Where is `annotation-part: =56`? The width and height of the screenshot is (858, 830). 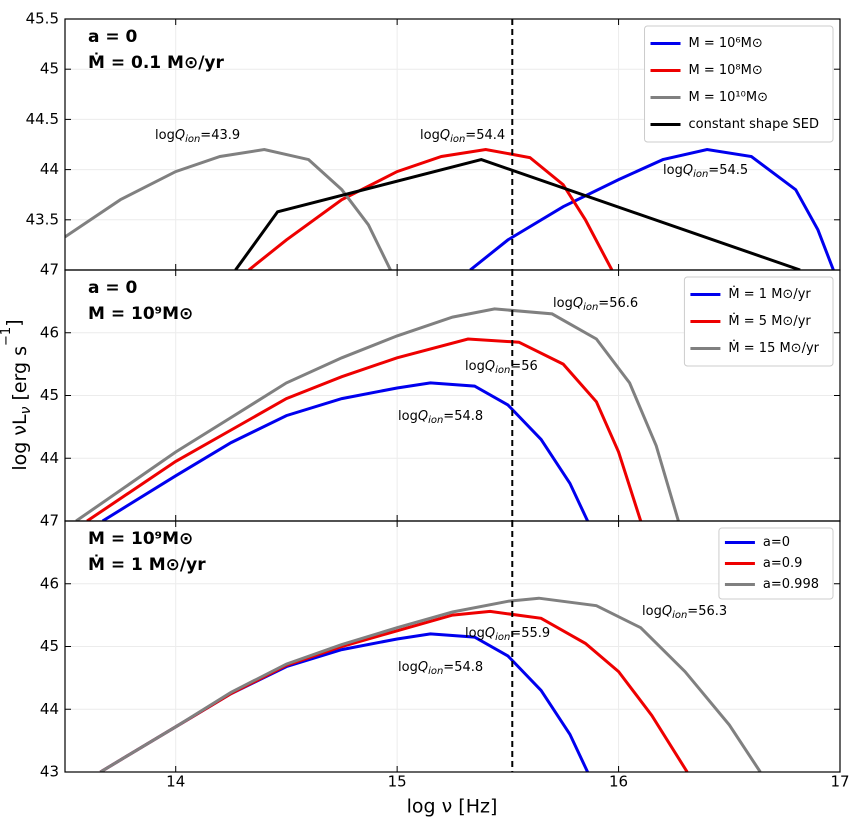
annotation-part: =56 is located at coordinates (523, 366).